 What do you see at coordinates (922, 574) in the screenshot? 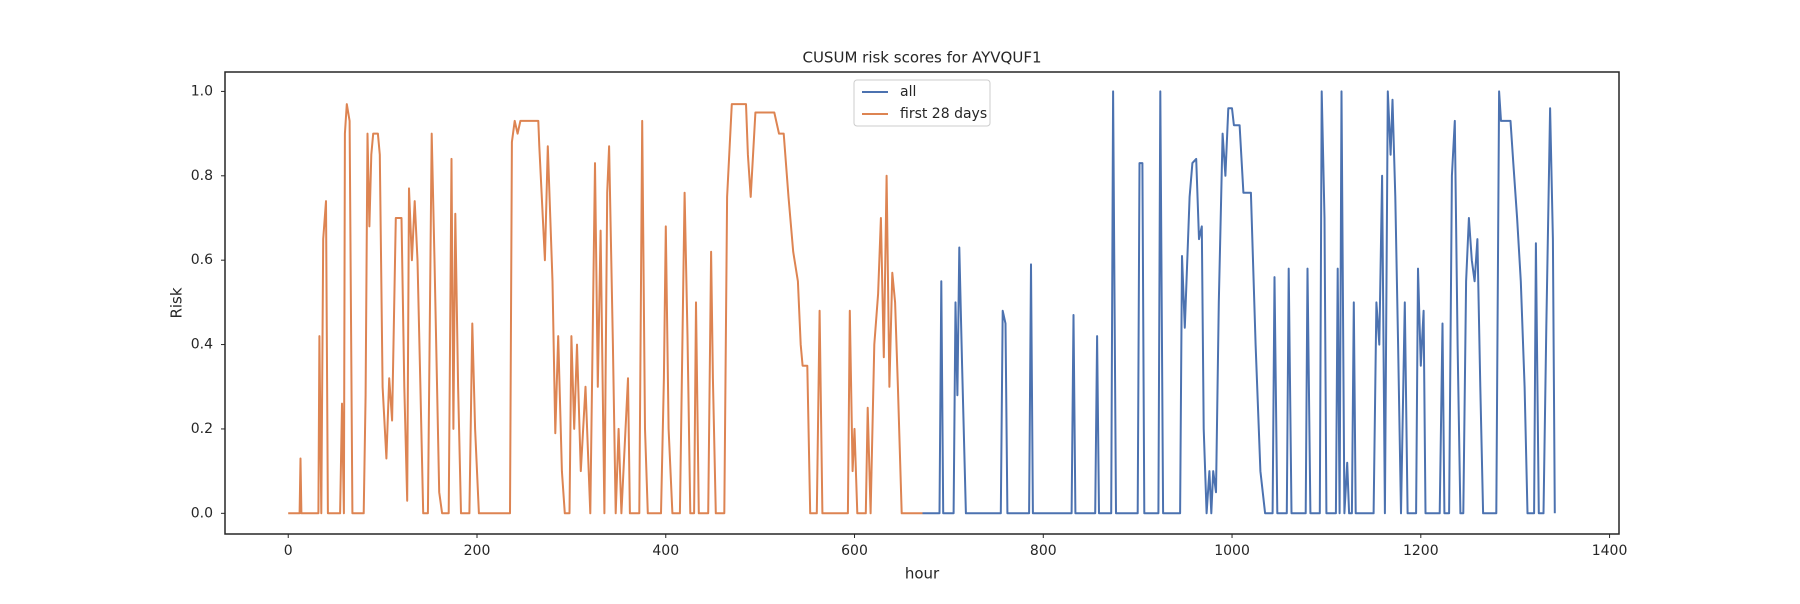
I see `x-axis-label: hour` at bounding box center [922, 574].